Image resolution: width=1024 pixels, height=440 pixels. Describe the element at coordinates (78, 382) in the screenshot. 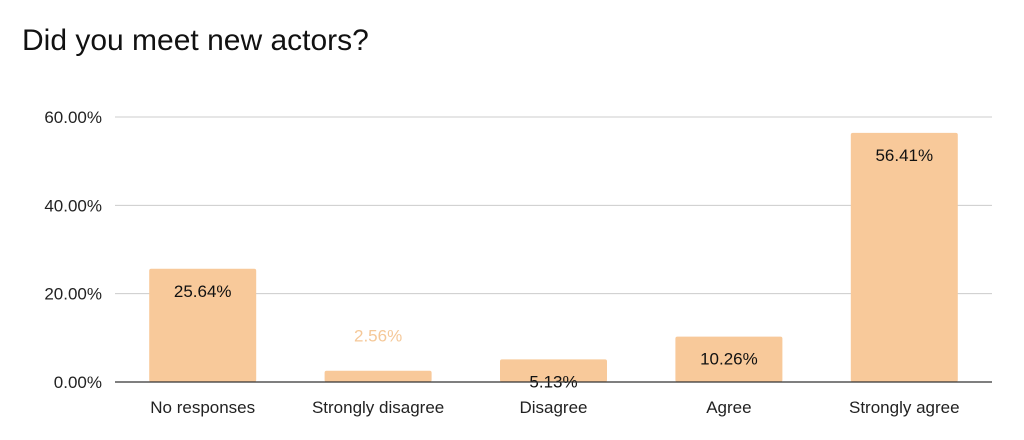

I see `y-tick-label: 0.00%` at that location.